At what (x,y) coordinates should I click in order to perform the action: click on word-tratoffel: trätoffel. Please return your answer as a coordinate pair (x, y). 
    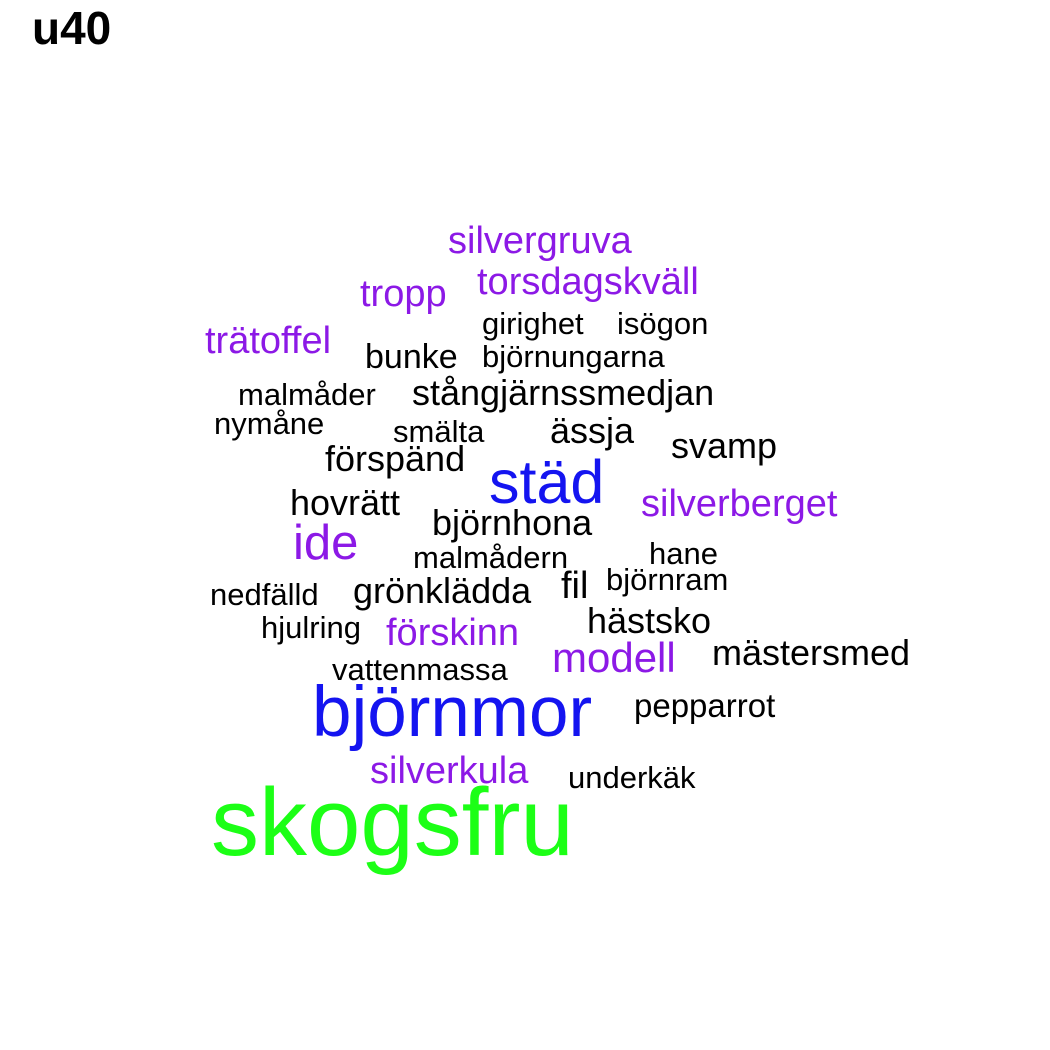
    Looking at the image, I should click on (268, 341).